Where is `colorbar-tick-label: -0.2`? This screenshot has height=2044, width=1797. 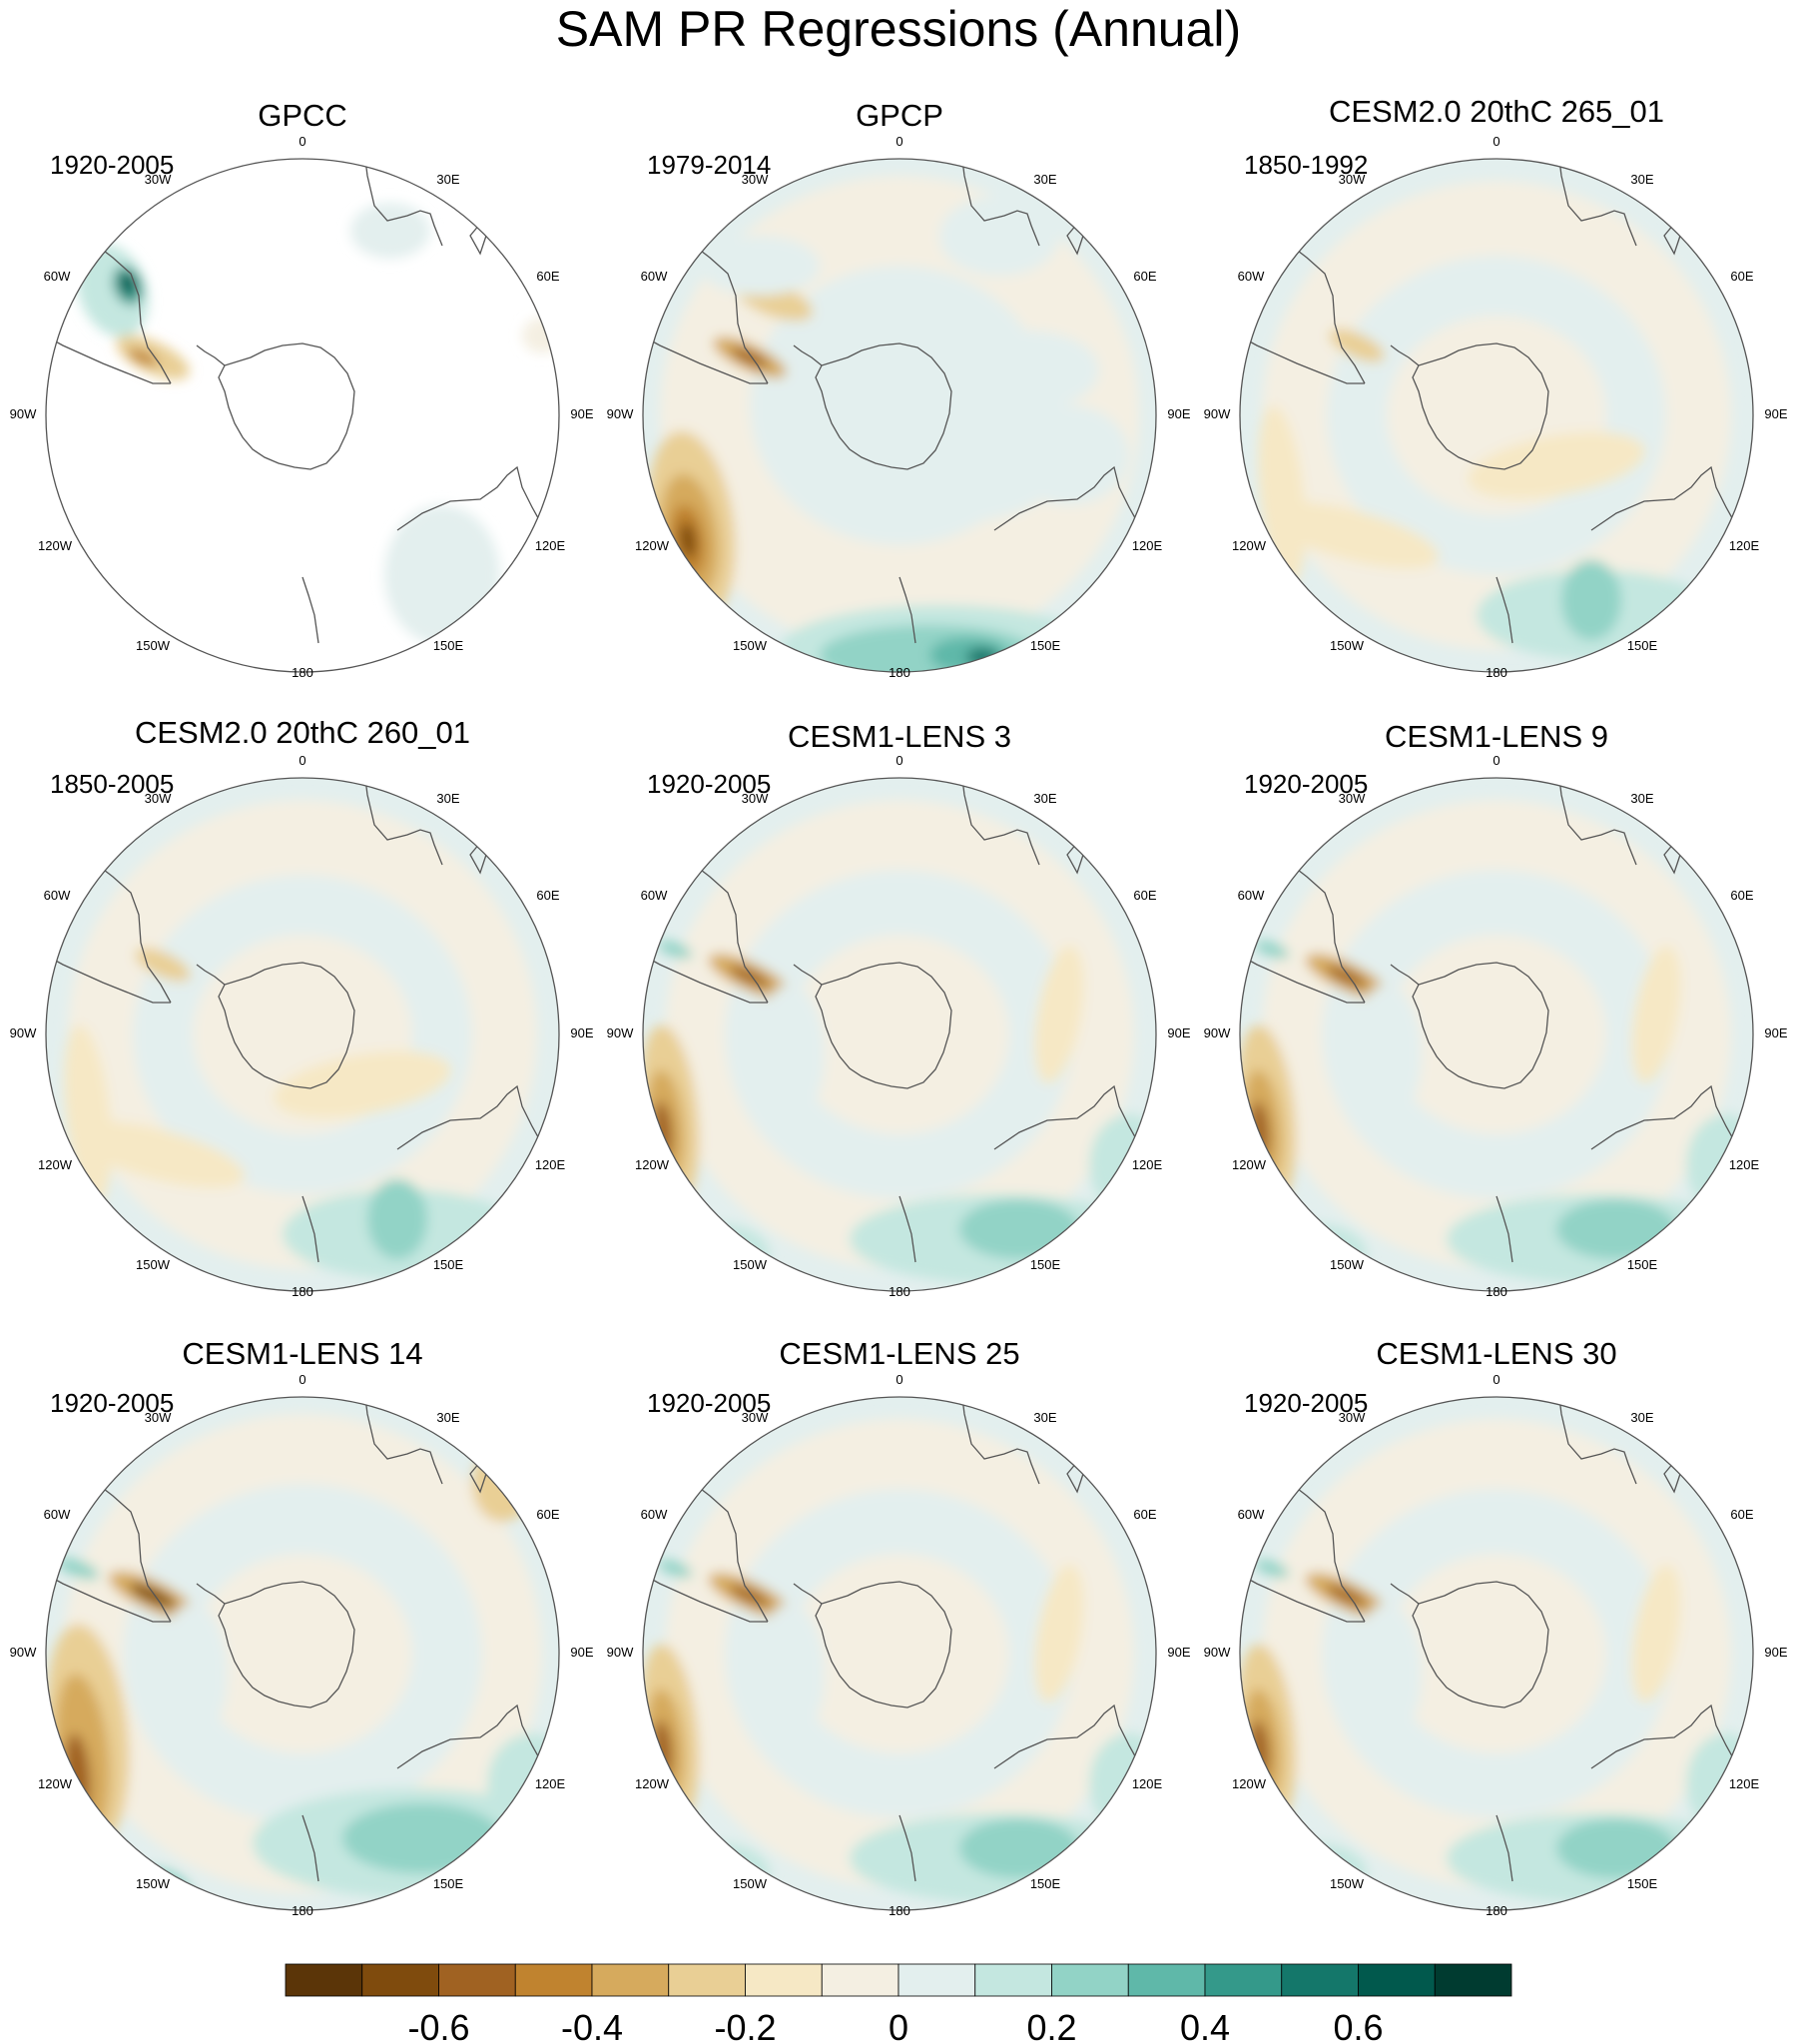
colorbar-tick-label: -0.2 is located at coordinates (745, 2025).